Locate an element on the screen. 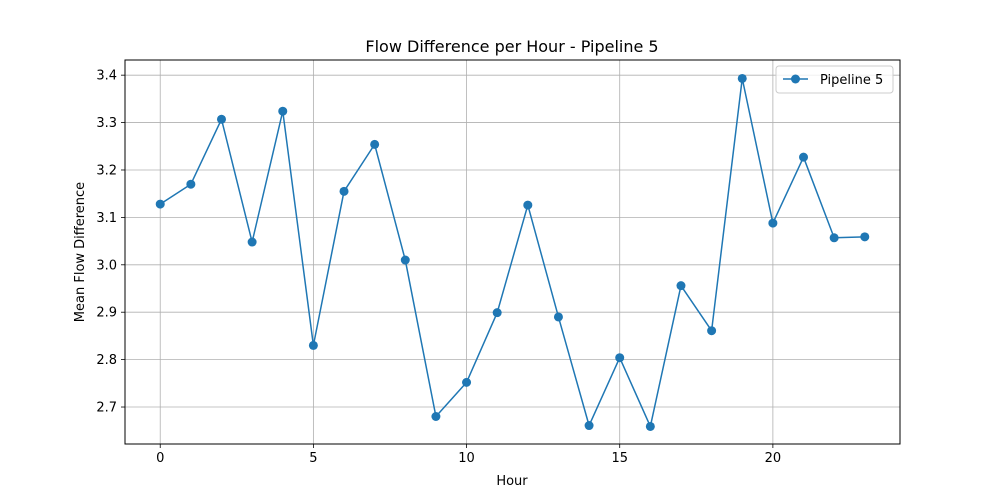  y-tick-label: 3.1 is located at coordinates (106, 218).